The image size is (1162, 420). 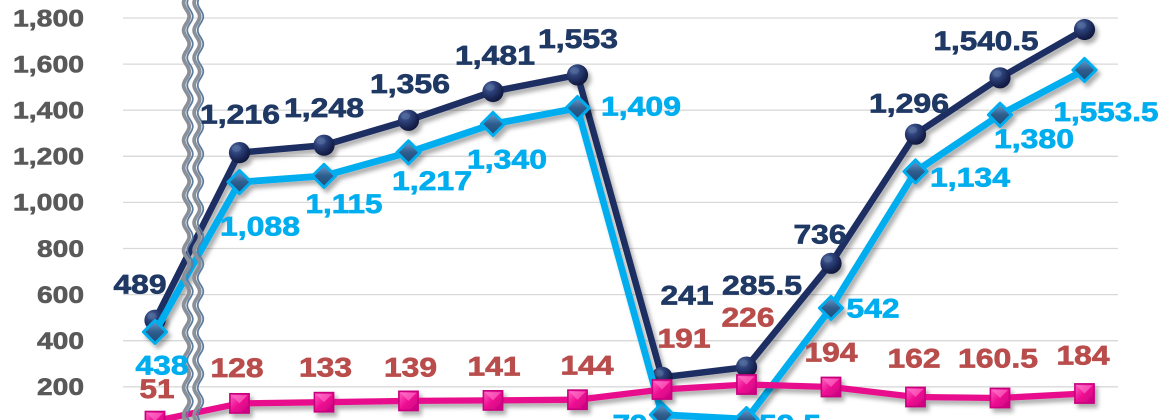 I want to click on svg-text: 1,553.5, so click(x=1106, y=112).